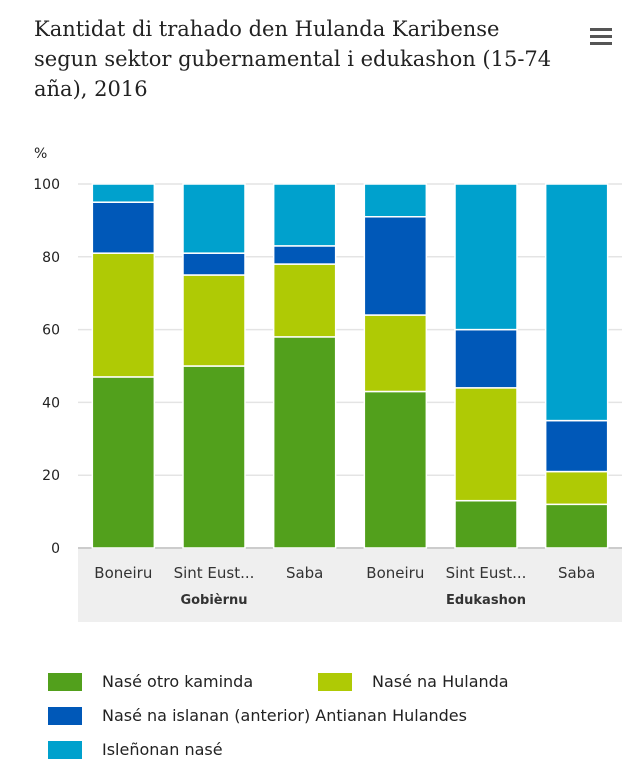  Describe the element at coordinates (601, 38) in the screenshot. I see `hamburger-menu-icon` at that location.